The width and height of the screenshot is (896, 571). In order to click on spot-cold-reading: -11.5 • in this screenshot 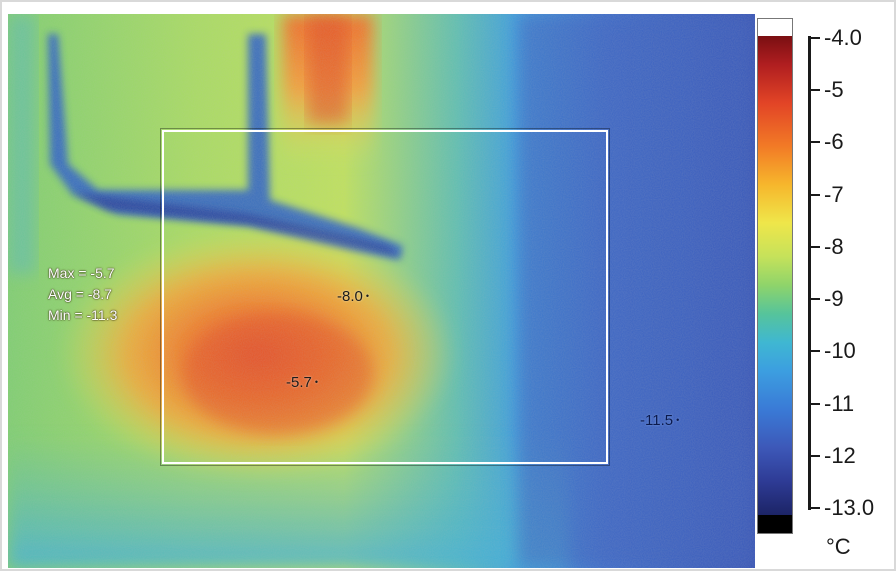, I will do `click(659, 420)`.